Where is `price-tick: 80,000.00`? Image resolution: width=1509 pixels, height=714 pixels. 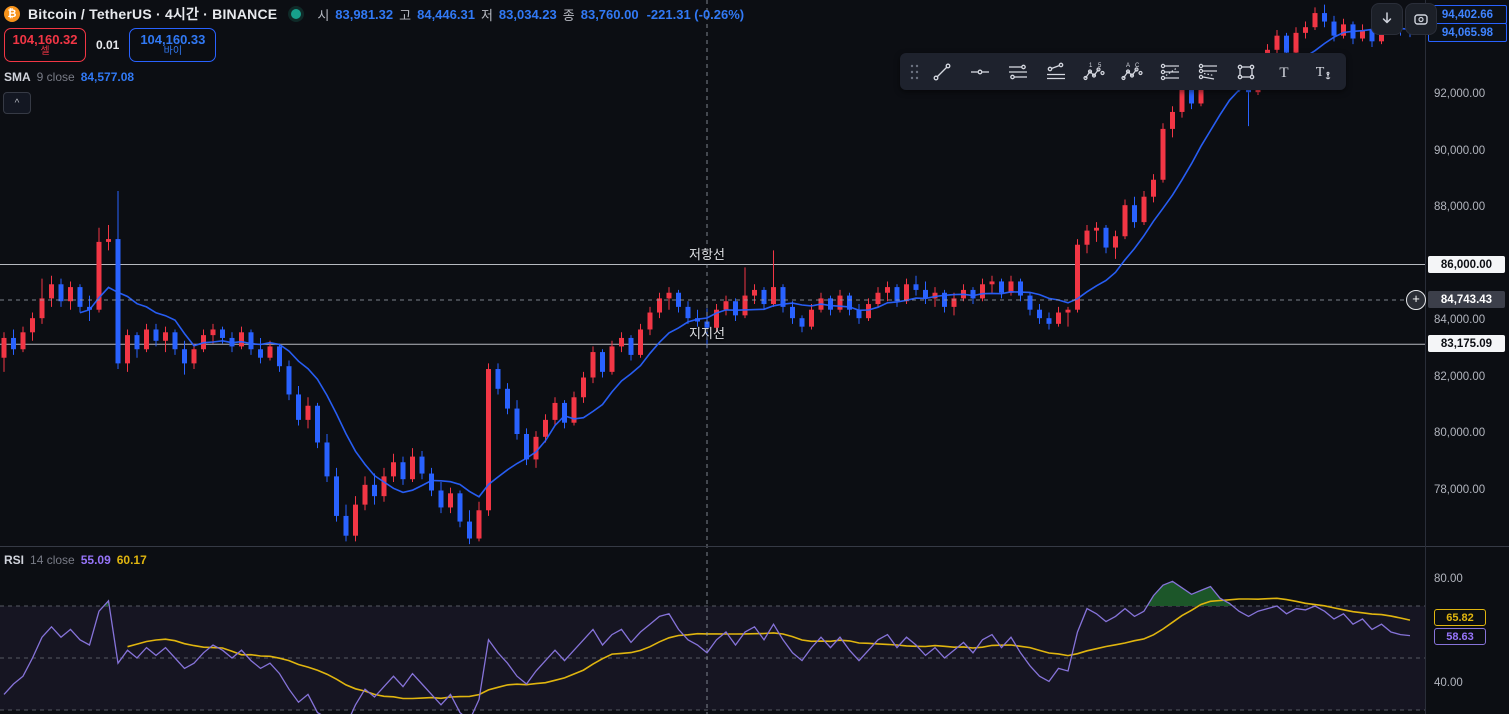 price-tick: 80,000.00 is located at coordinates (1460, 433).